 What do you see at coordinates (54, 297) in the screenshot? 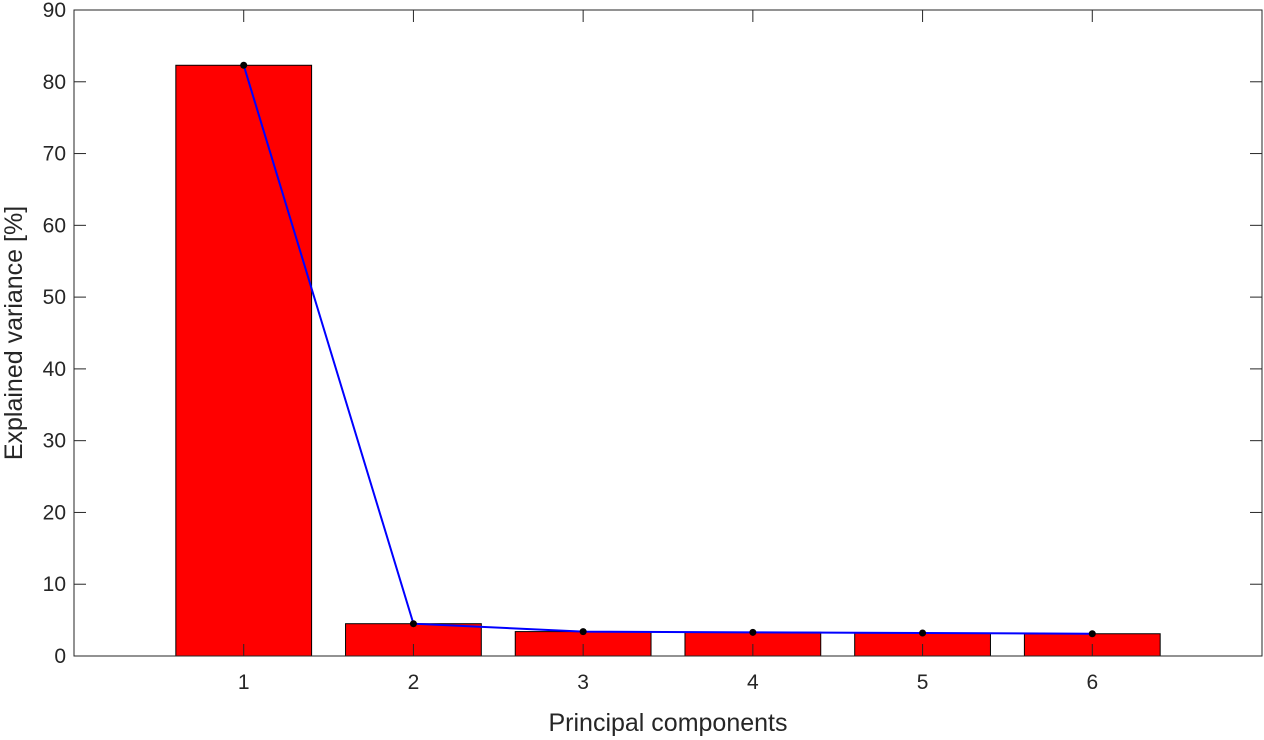
I see `y-tick-label-50: 50` at bounding box center [54, 297].